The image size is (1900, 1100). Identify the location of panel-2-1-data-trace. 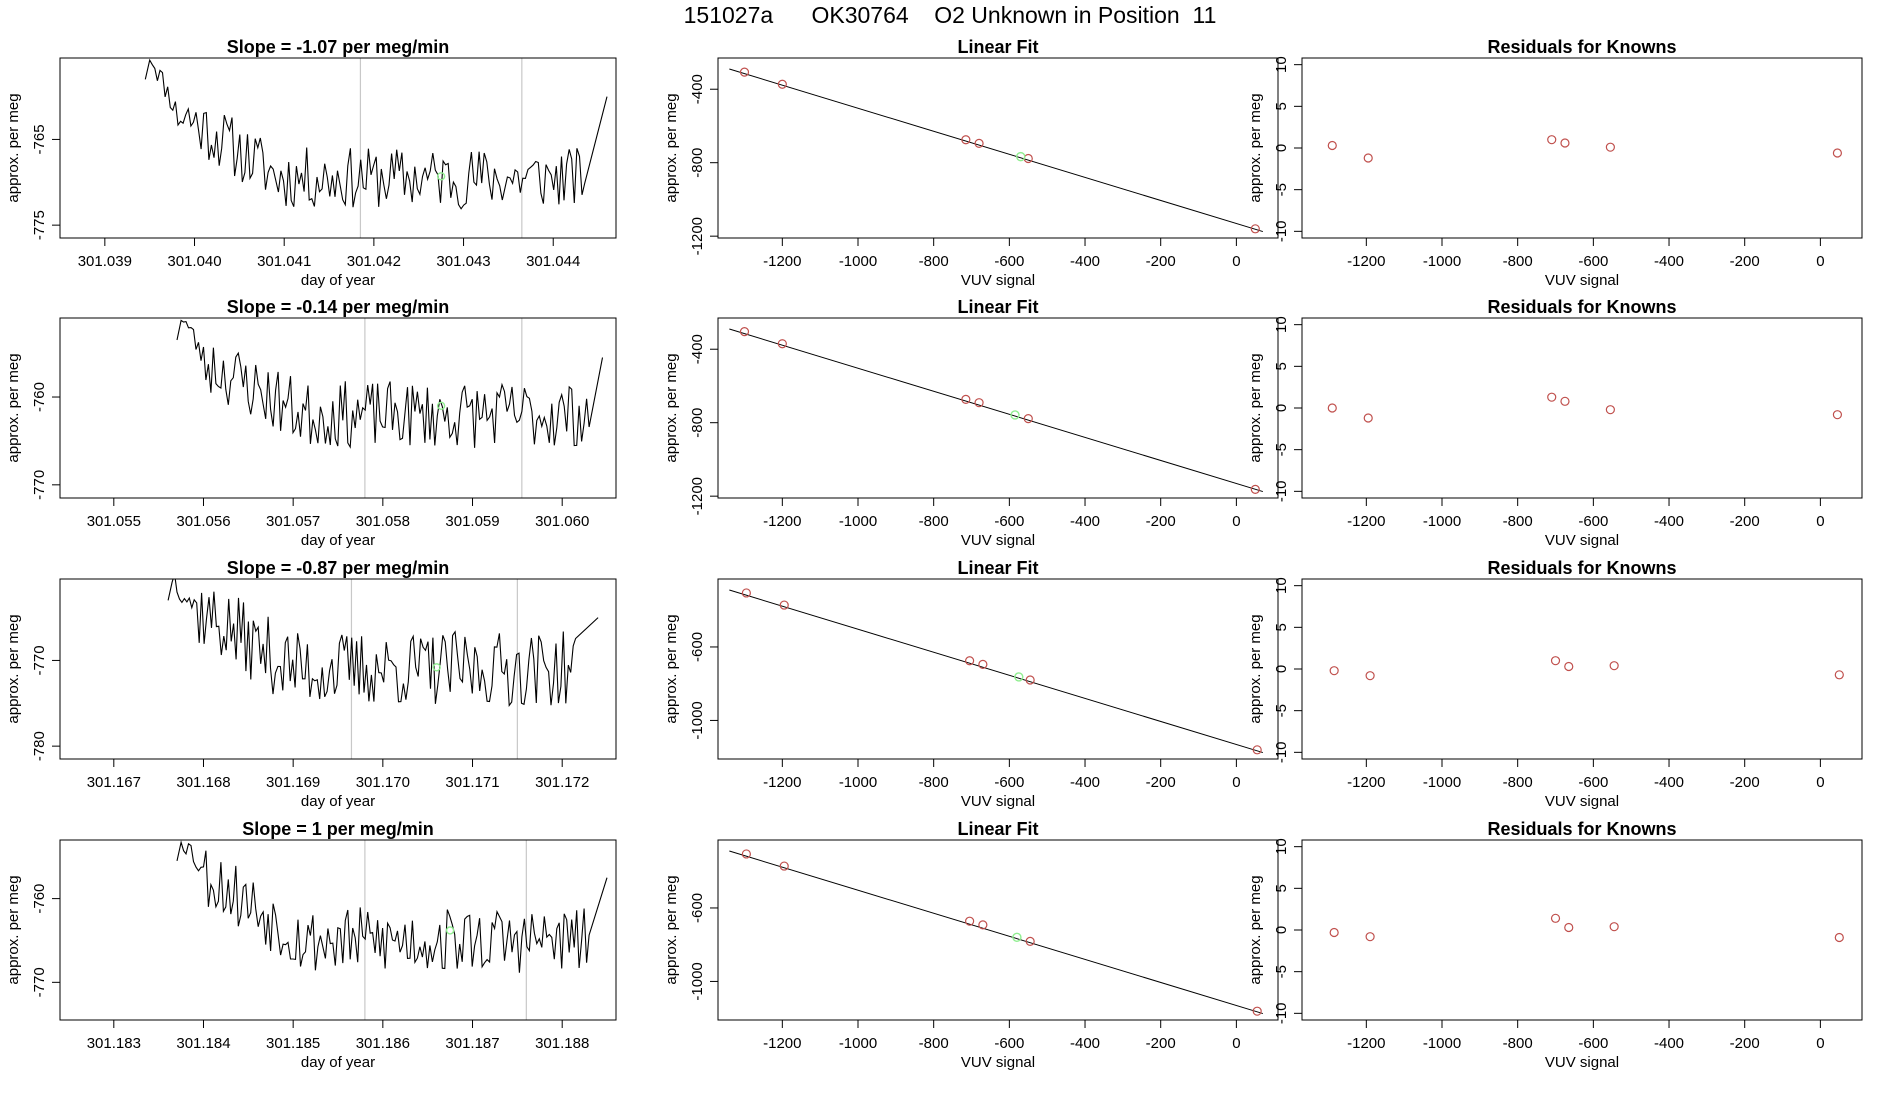
(390, 384).